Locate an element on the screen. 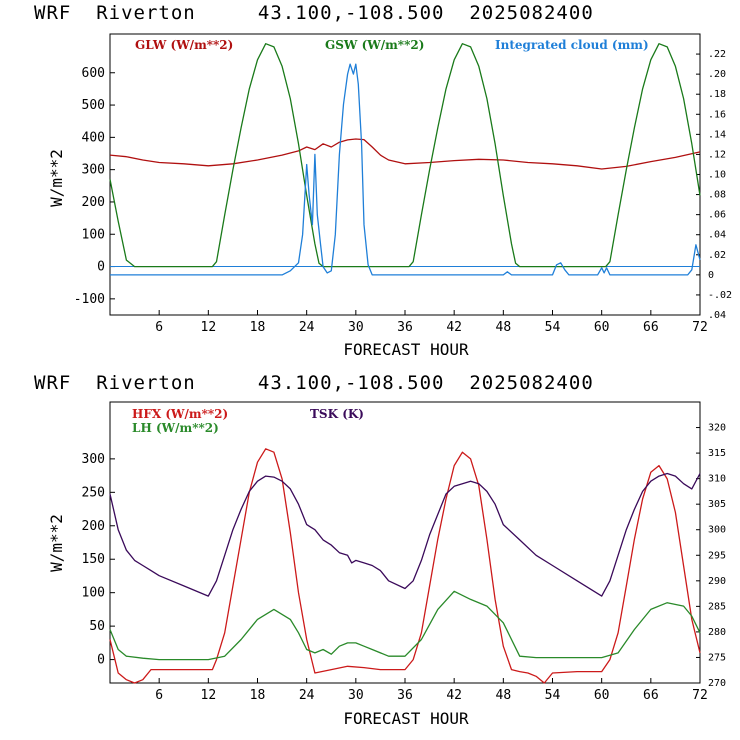 The width and height of the screenshot is (740, 740). p0-y2-tick-label-5: .06 is located at coordinates (717, 215).